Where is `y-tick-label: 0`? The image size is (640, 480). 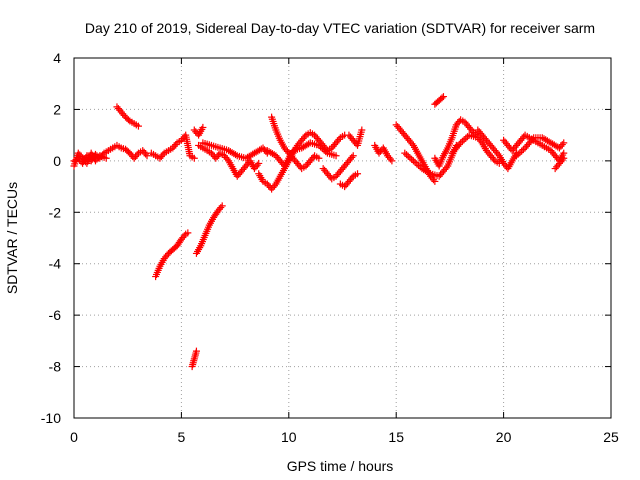 y-tick-label: 0 is located at coordinates (57, 161).